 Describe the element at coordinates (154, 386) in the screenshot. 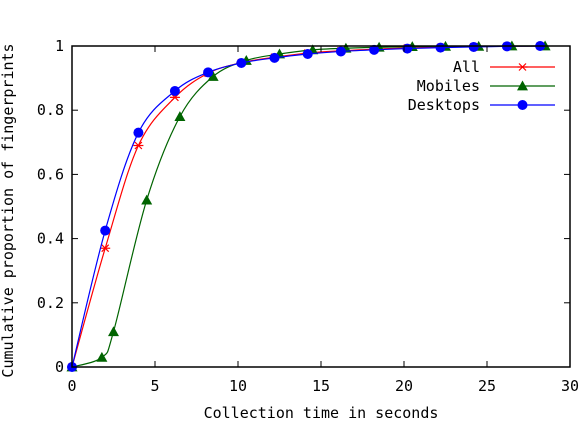

I see `x-tick-label: 5` at that location.